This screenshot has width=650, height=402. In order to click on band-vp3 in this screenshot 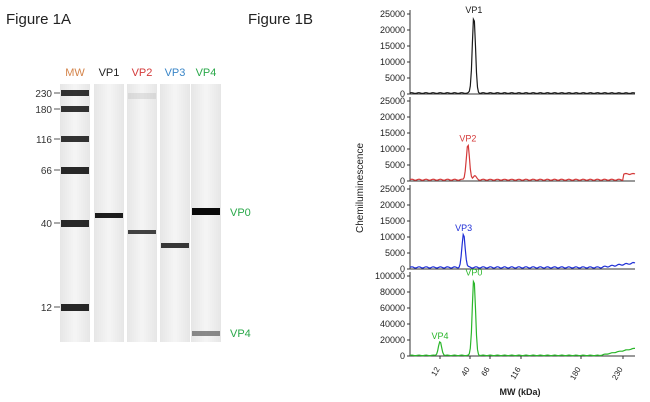, I will do `click(175, 245)`.